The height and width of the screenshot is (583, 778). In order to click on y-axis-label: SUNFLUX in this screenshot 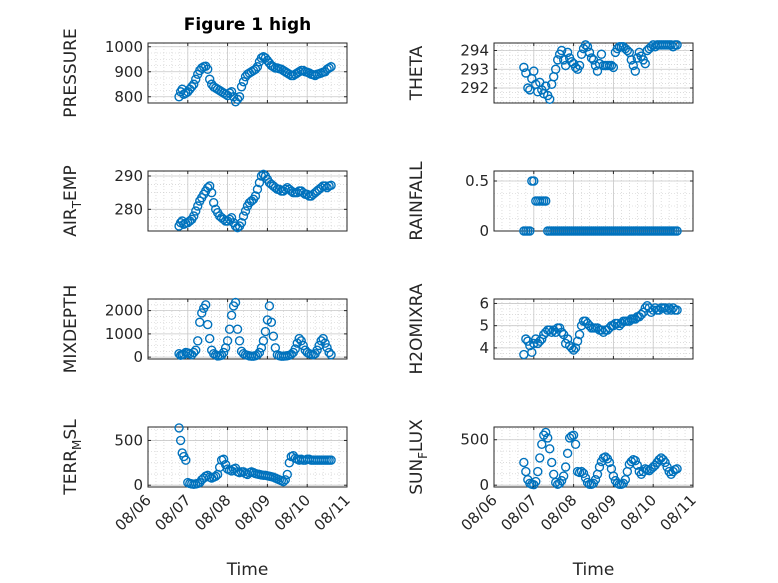, I will do `click(418, 457)`.